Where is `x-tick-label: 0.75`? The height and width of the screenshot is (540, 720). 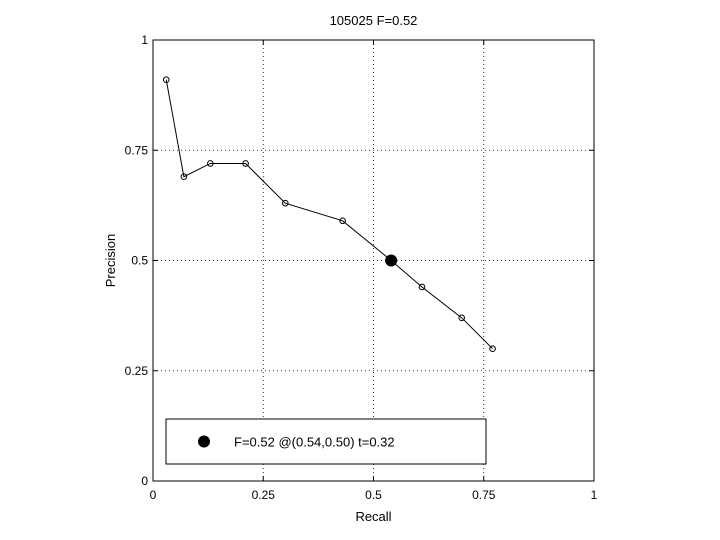
x-tick-label: 0.75 is located at coordinates (484, 495).